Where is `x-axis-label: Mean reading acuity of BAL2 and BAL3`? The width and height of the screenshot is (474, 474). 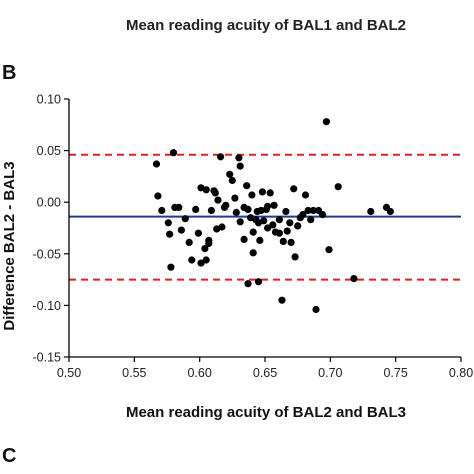
x-axis-label: Mean reading acuity of BAL2 and BAL3 is located at coordinates (266, 412).